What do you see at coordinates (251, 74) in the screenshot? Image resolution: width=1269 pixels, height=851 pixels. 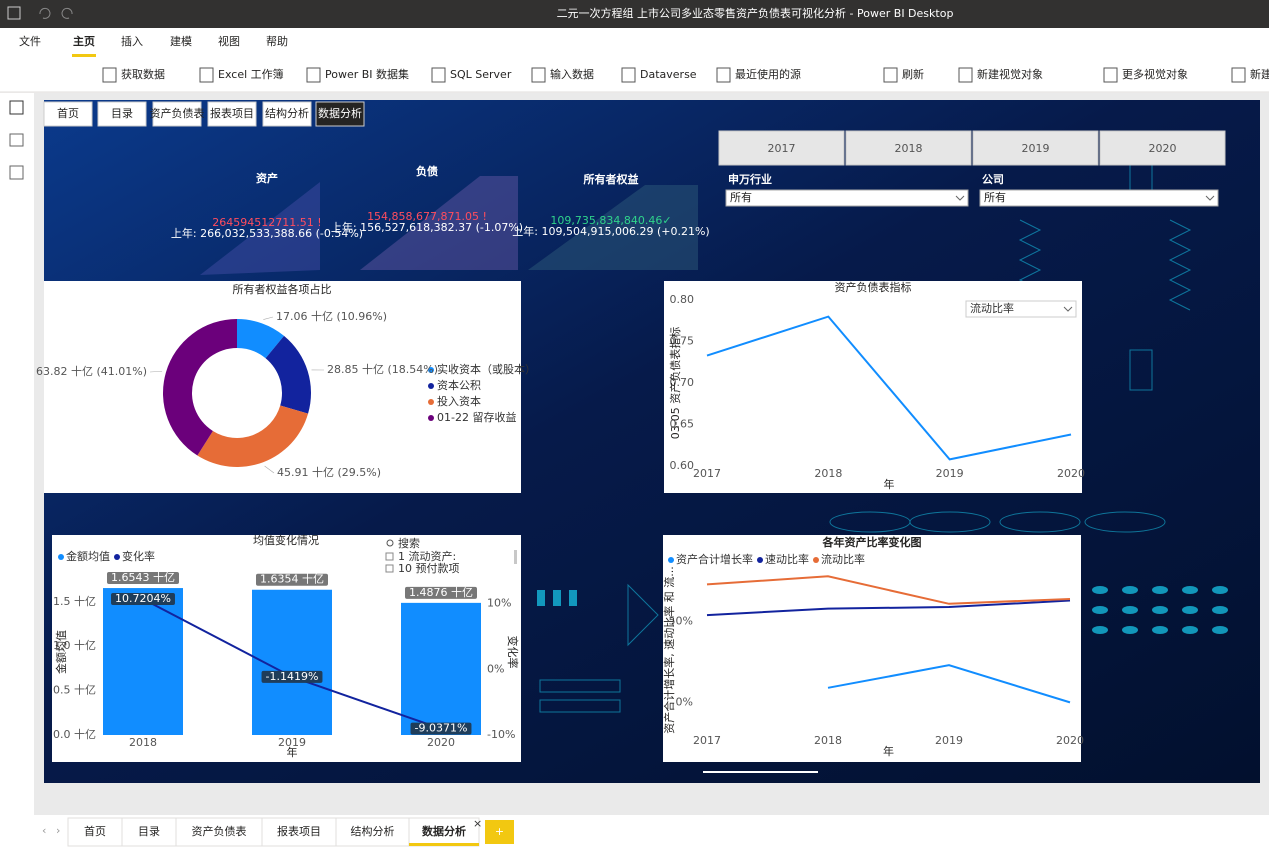 I see `ribbon-button: Excel 工作簿` at bounding box center [251, 74].